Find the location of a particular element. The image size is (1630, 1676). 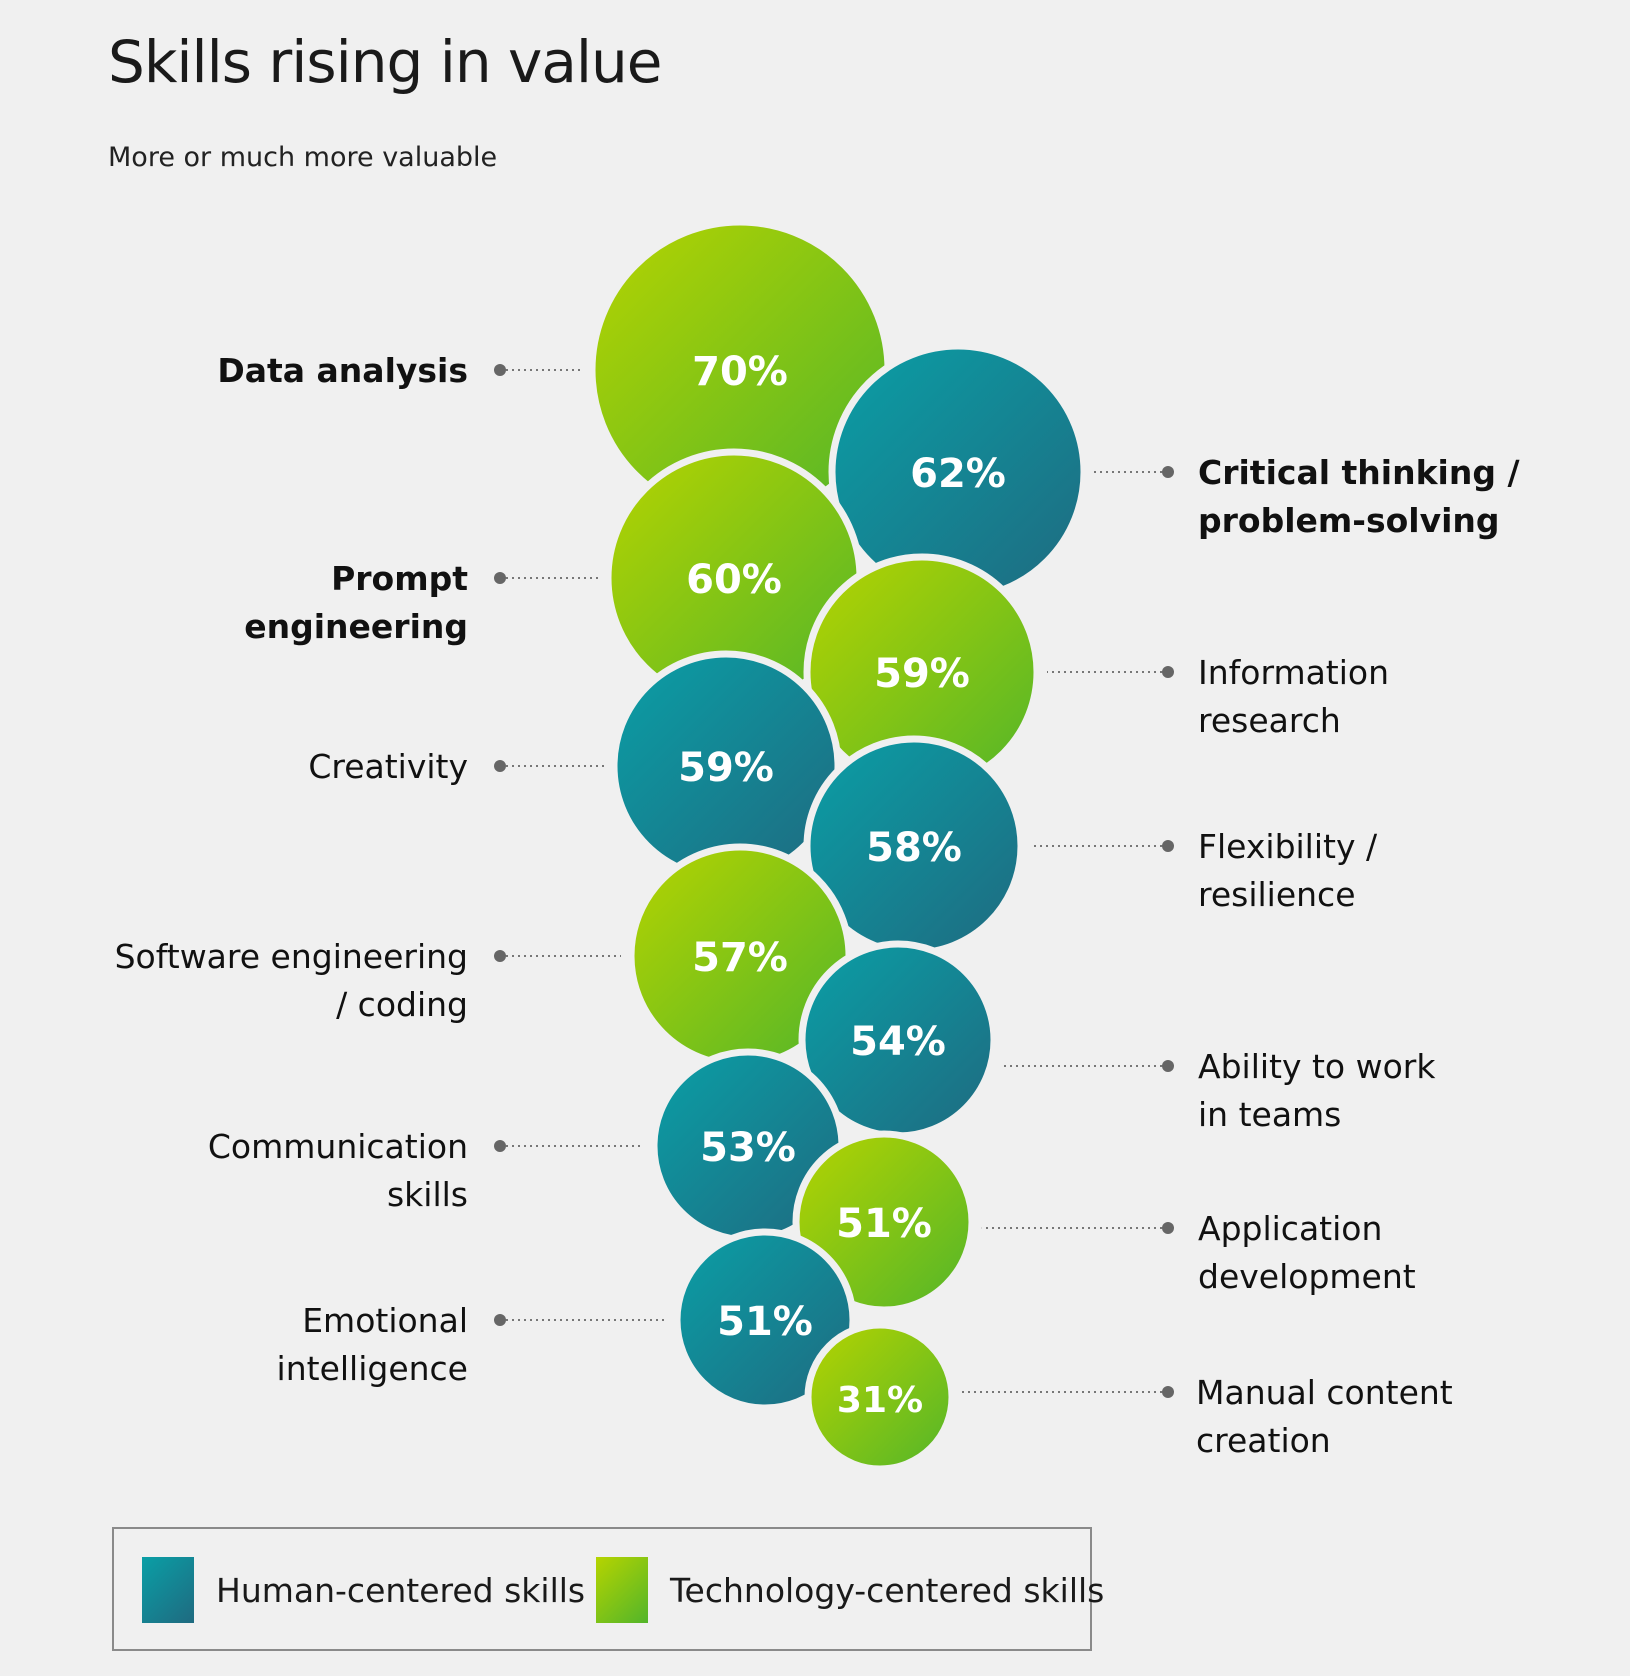

category-label-emotional-intelligence: Emotional intelligence is located at coordinates (372, 1344).